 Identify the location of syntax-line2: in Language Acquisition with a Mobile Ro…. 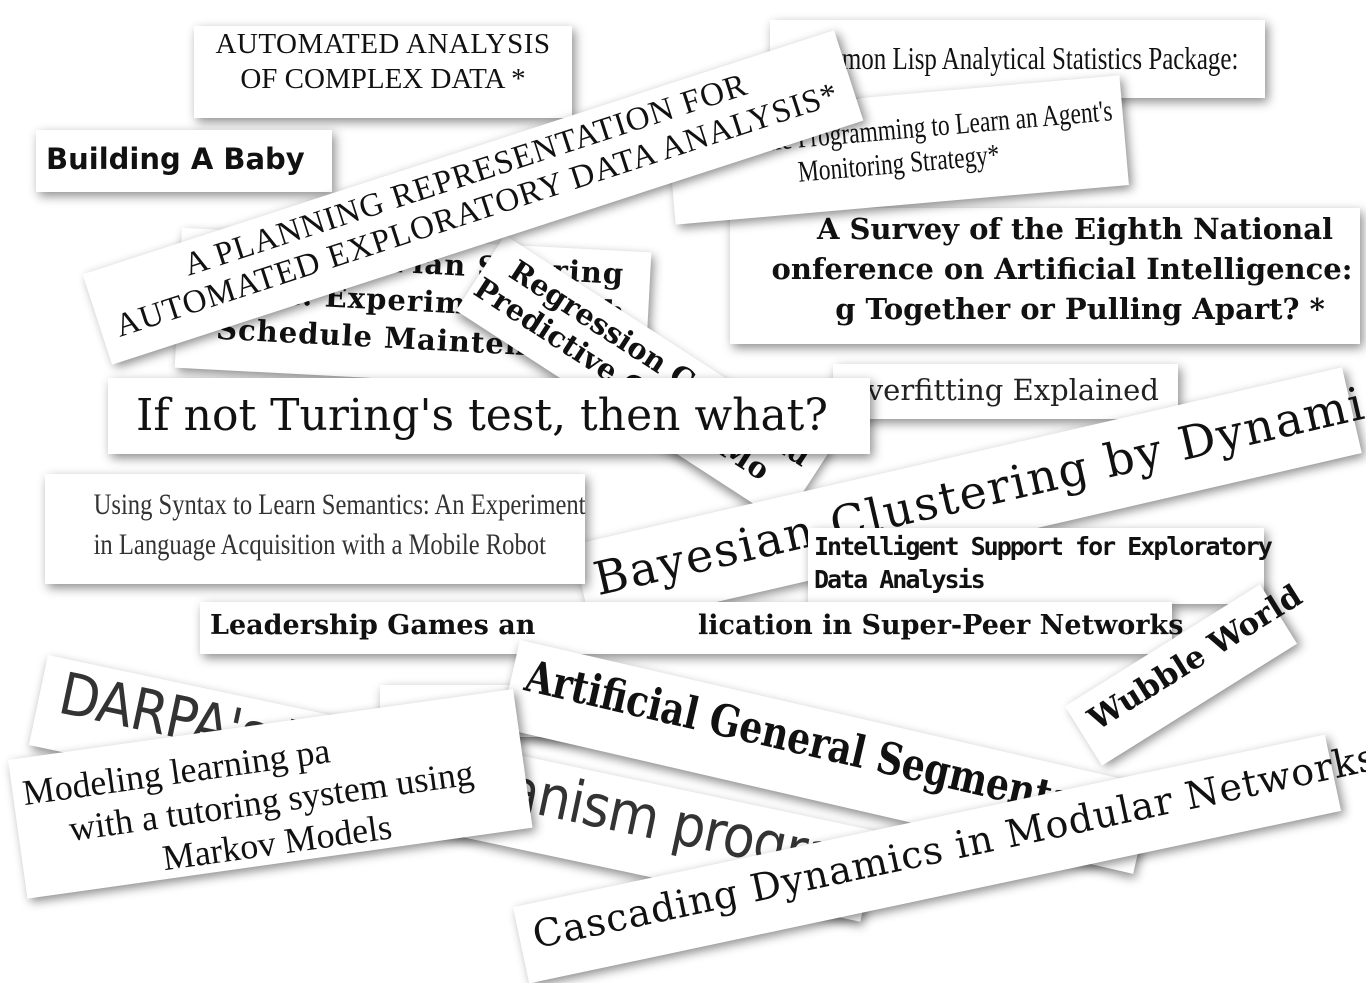
(319, 544).